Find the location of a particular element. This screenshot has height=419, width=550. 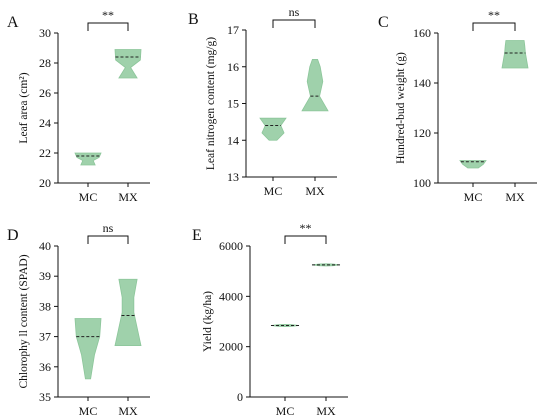

y-axis-label: Yield (kg/ha) is located at coordinates (208, 321).